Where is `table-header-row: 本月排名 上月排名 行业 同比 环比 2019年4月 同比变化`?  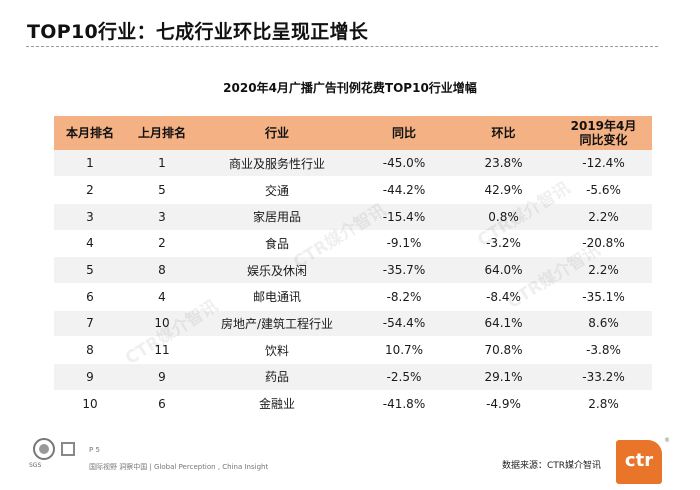
table-header-row: 本月排名 上月排名 行业 同比 环比 2019年4月 同比变化 is located at coordinates (353, 133).